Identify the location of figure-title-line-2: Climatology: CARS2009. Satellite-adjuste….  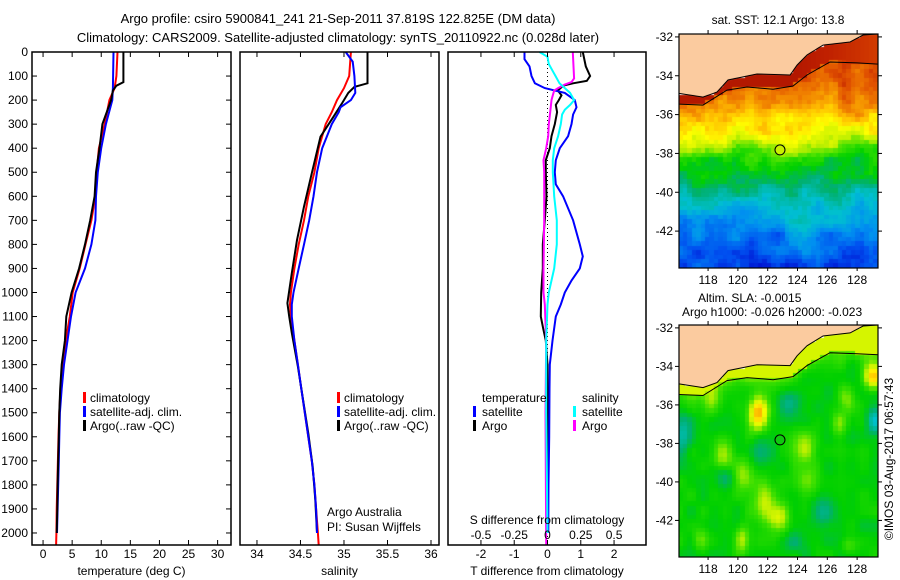
(338, 37).